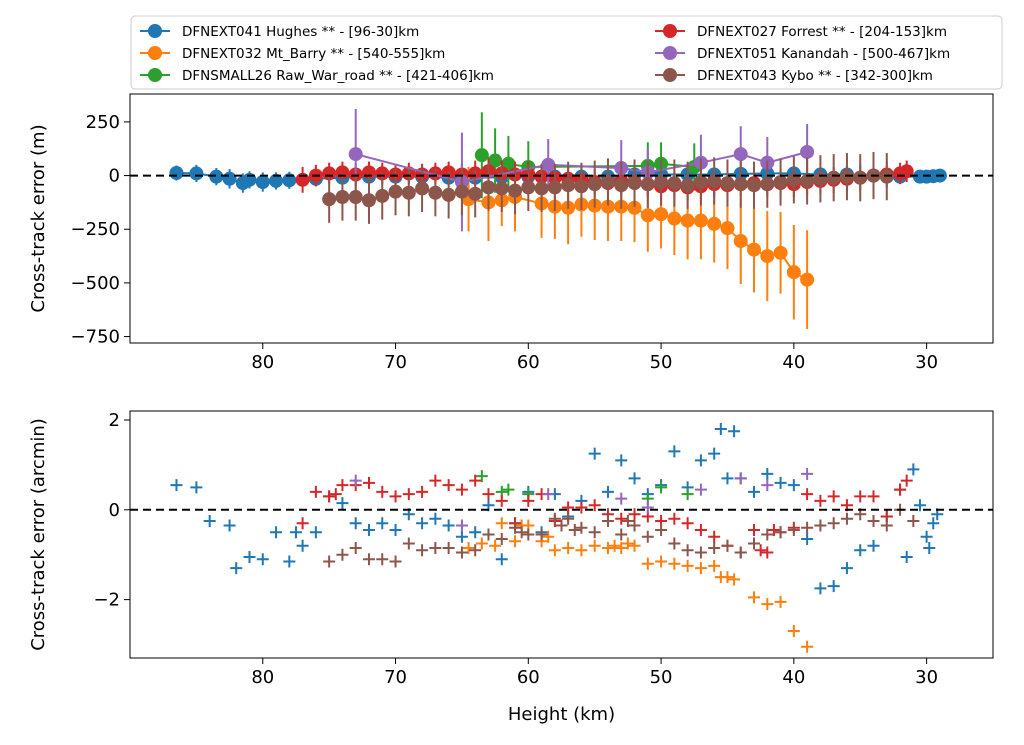  What do you see at coordinates (561, 714) in the screenshot?
I see `x-axis-label: Height (km)` at bounding box center [561, 714].